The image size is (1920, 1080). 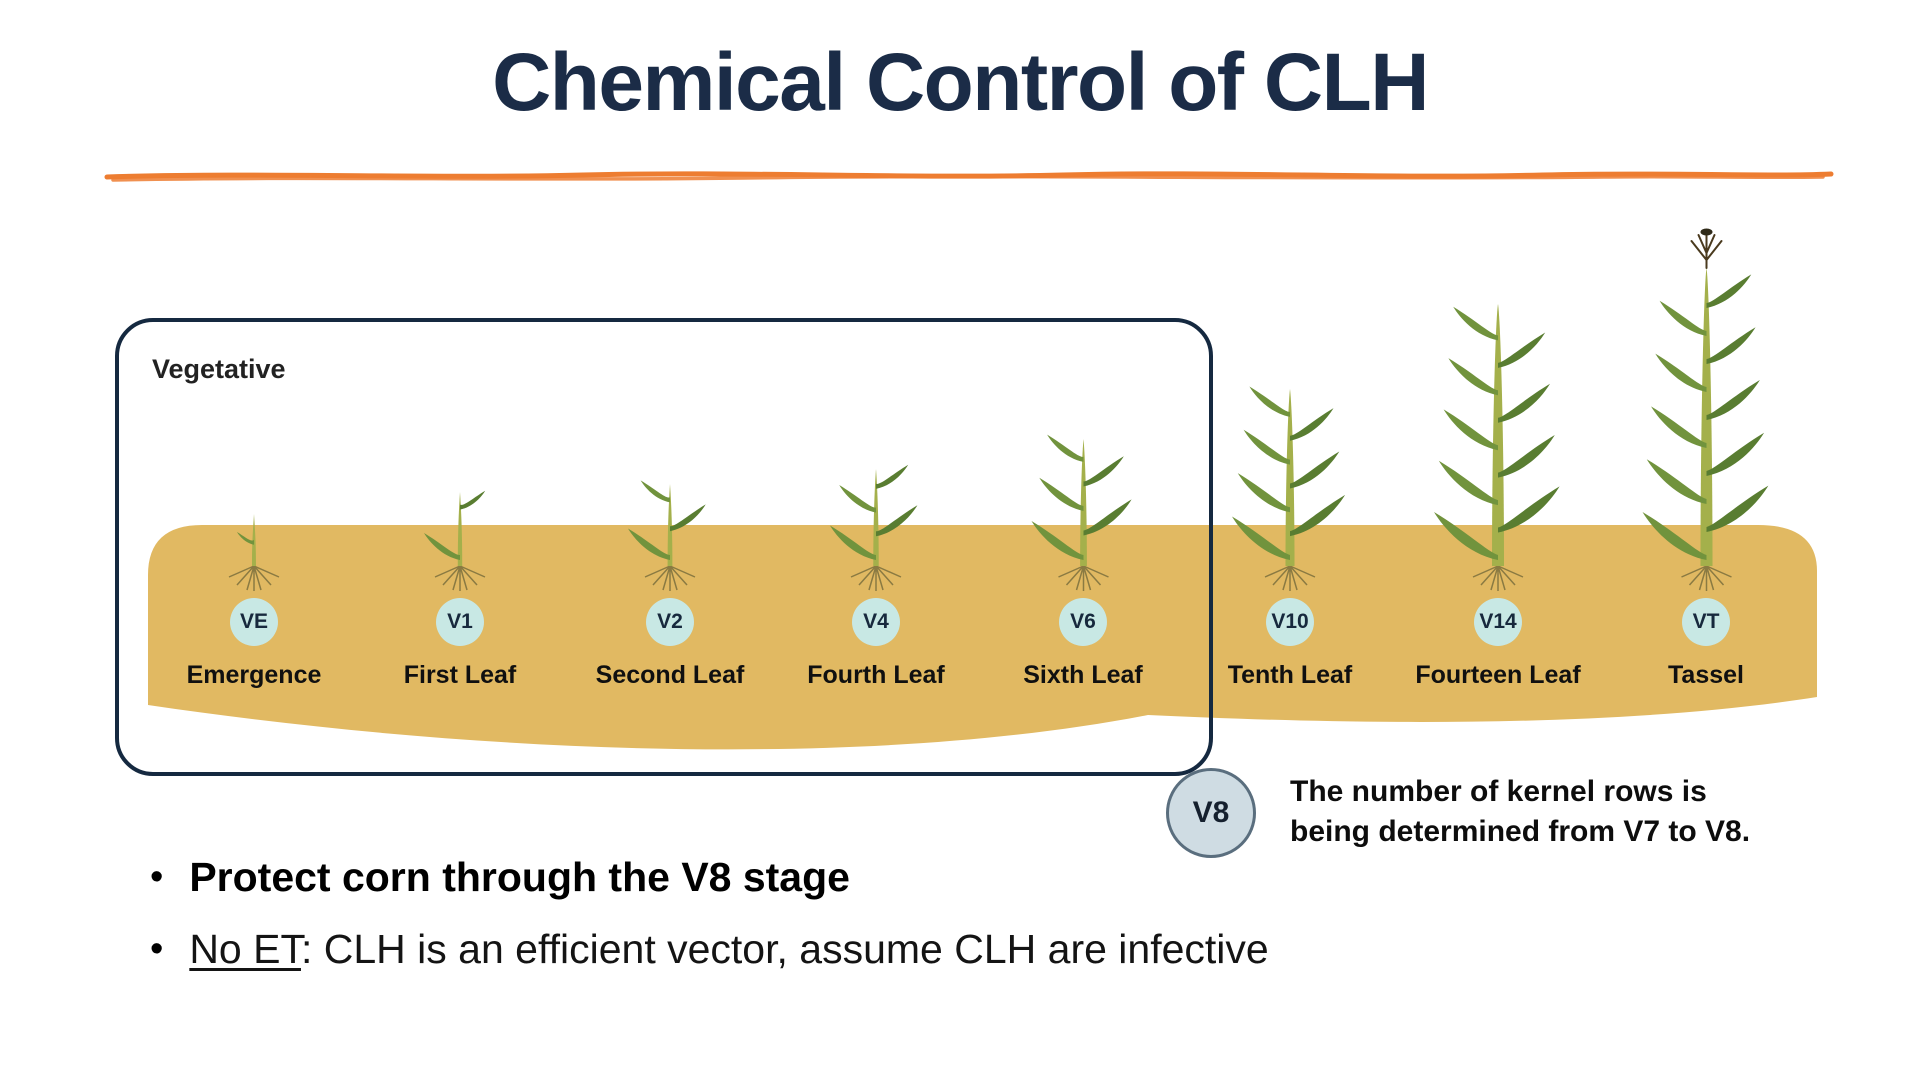 I want to click on stage-label: First Leaf, so click(x=460, y=675).